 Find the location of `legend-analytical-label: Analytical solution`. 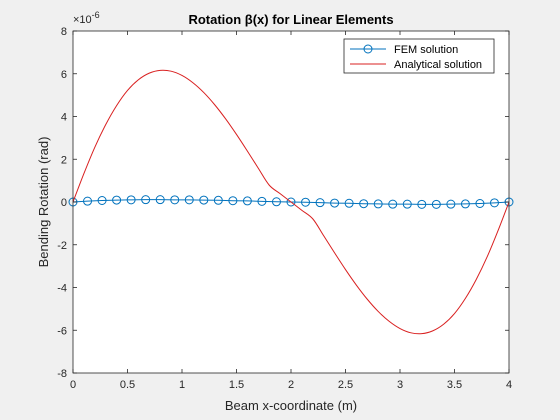

legend-analytical-label: Analytical solution is located at coordinates (438, 65).